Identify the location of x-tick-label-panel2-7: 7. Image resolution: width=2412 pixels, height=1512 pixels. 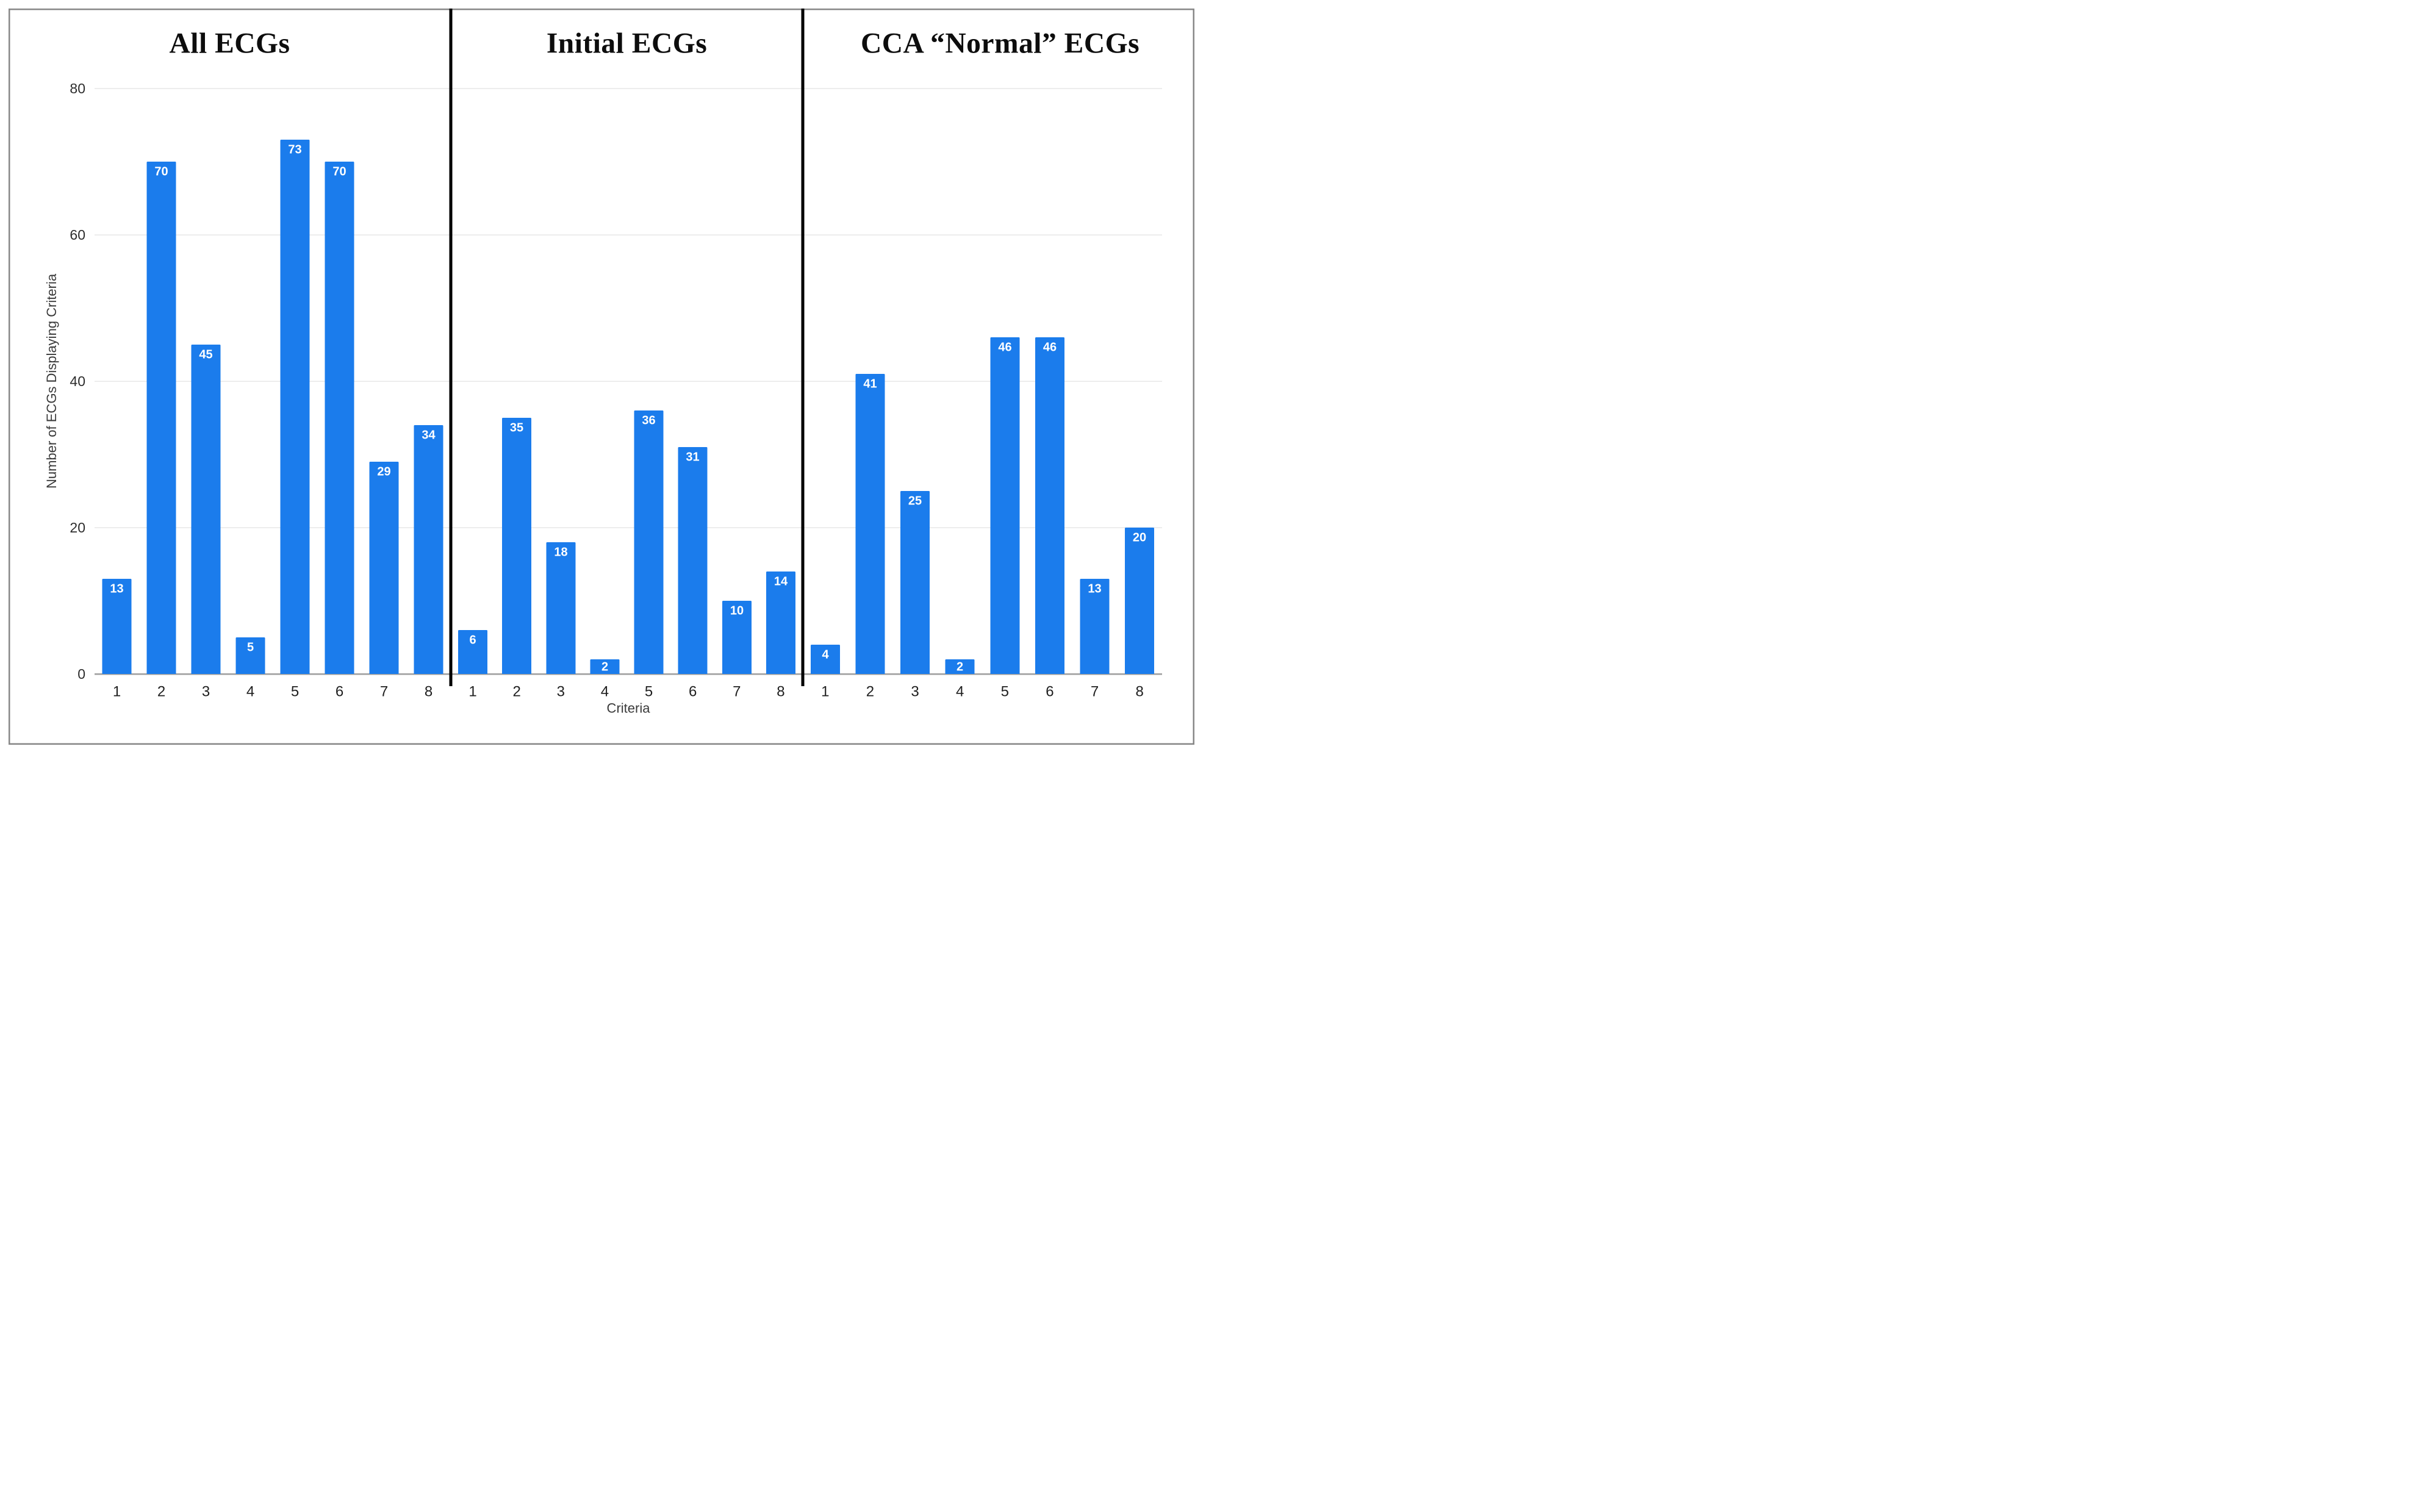
(737, 691).